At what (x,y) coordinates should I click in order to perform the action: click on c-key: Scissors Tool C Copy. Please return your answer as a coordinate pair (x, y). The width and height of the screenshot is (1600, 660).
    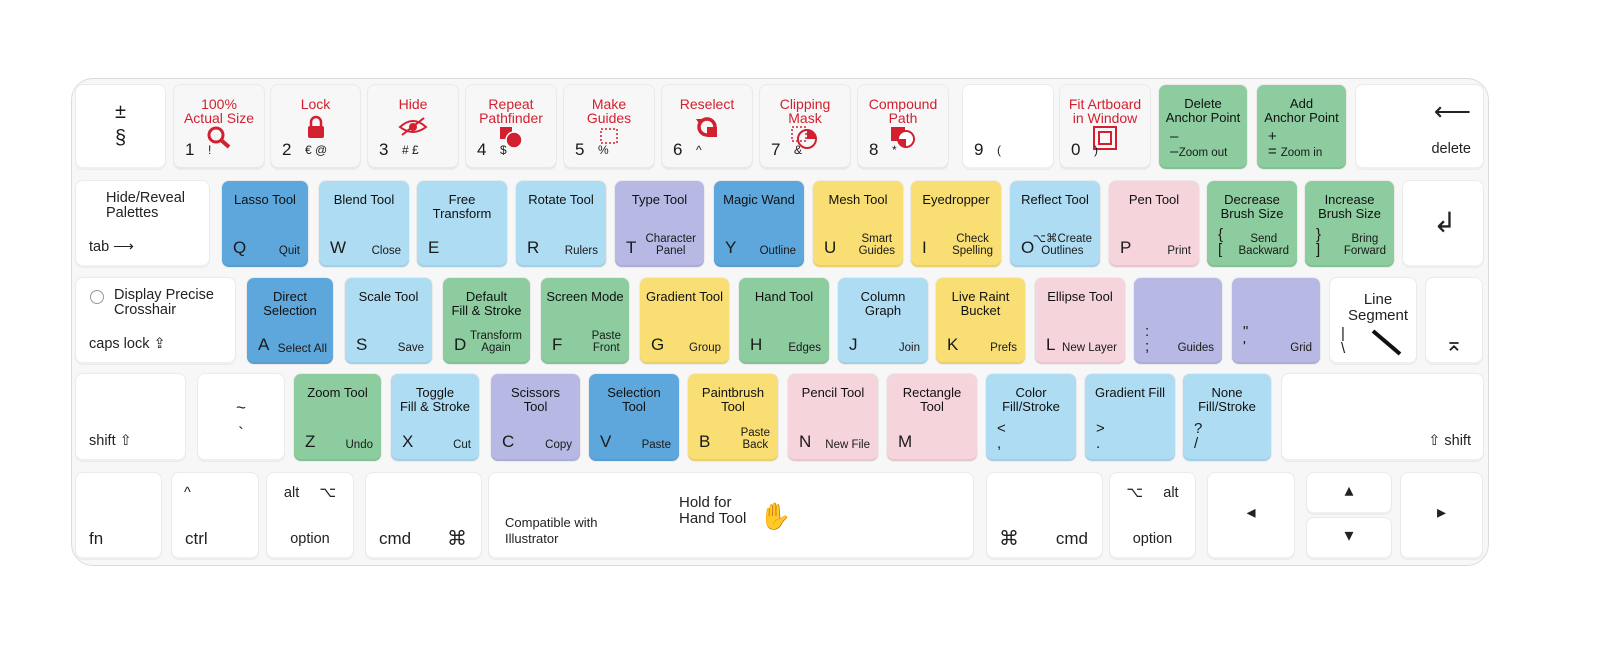
    Looking at the image, I should click on (535, 417).